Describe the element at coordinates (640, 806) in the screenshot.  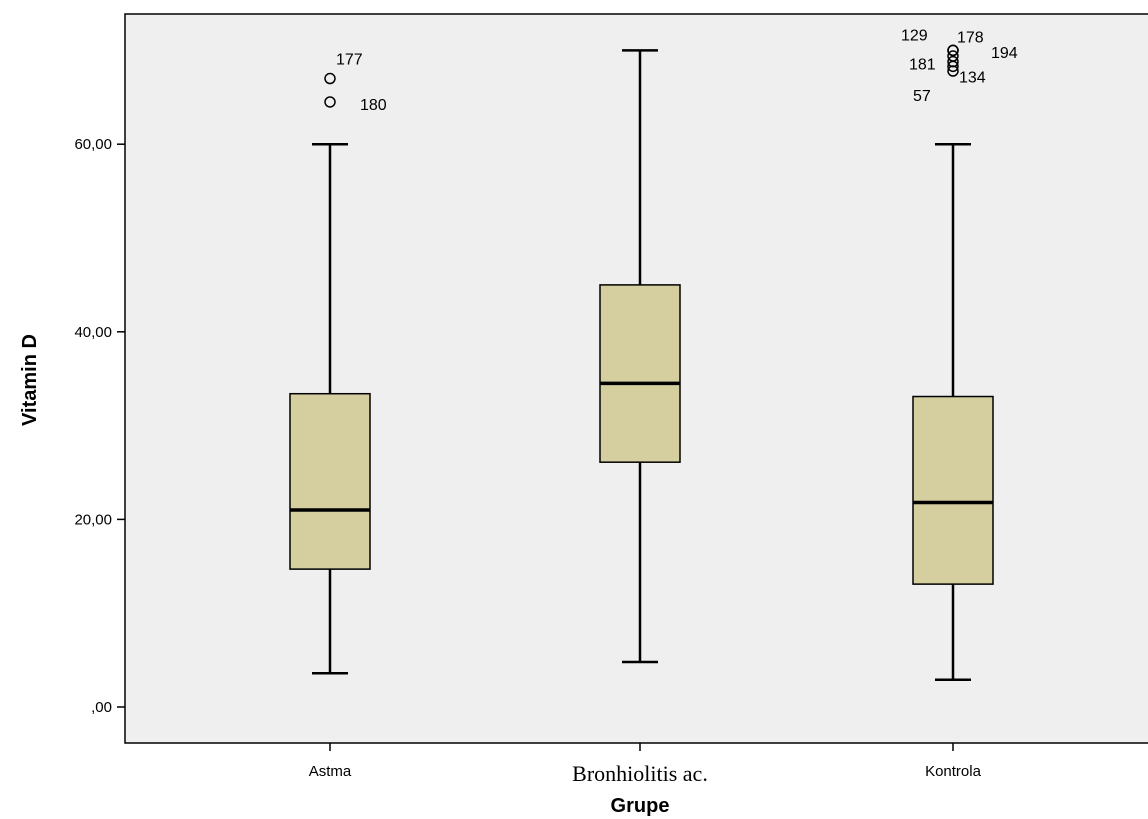
I see `x-axis-title: Grupe` at that location.